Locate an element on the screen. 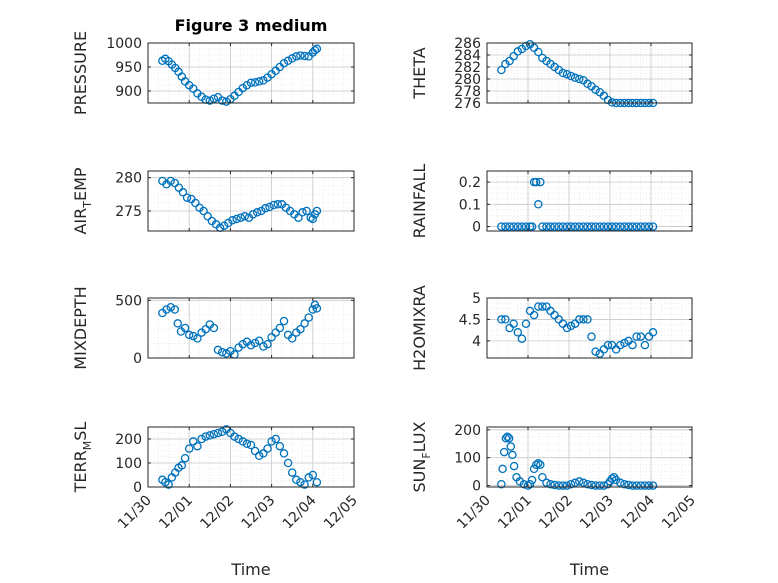  y-tick-label: 200 is located at coordinates (467, 431).